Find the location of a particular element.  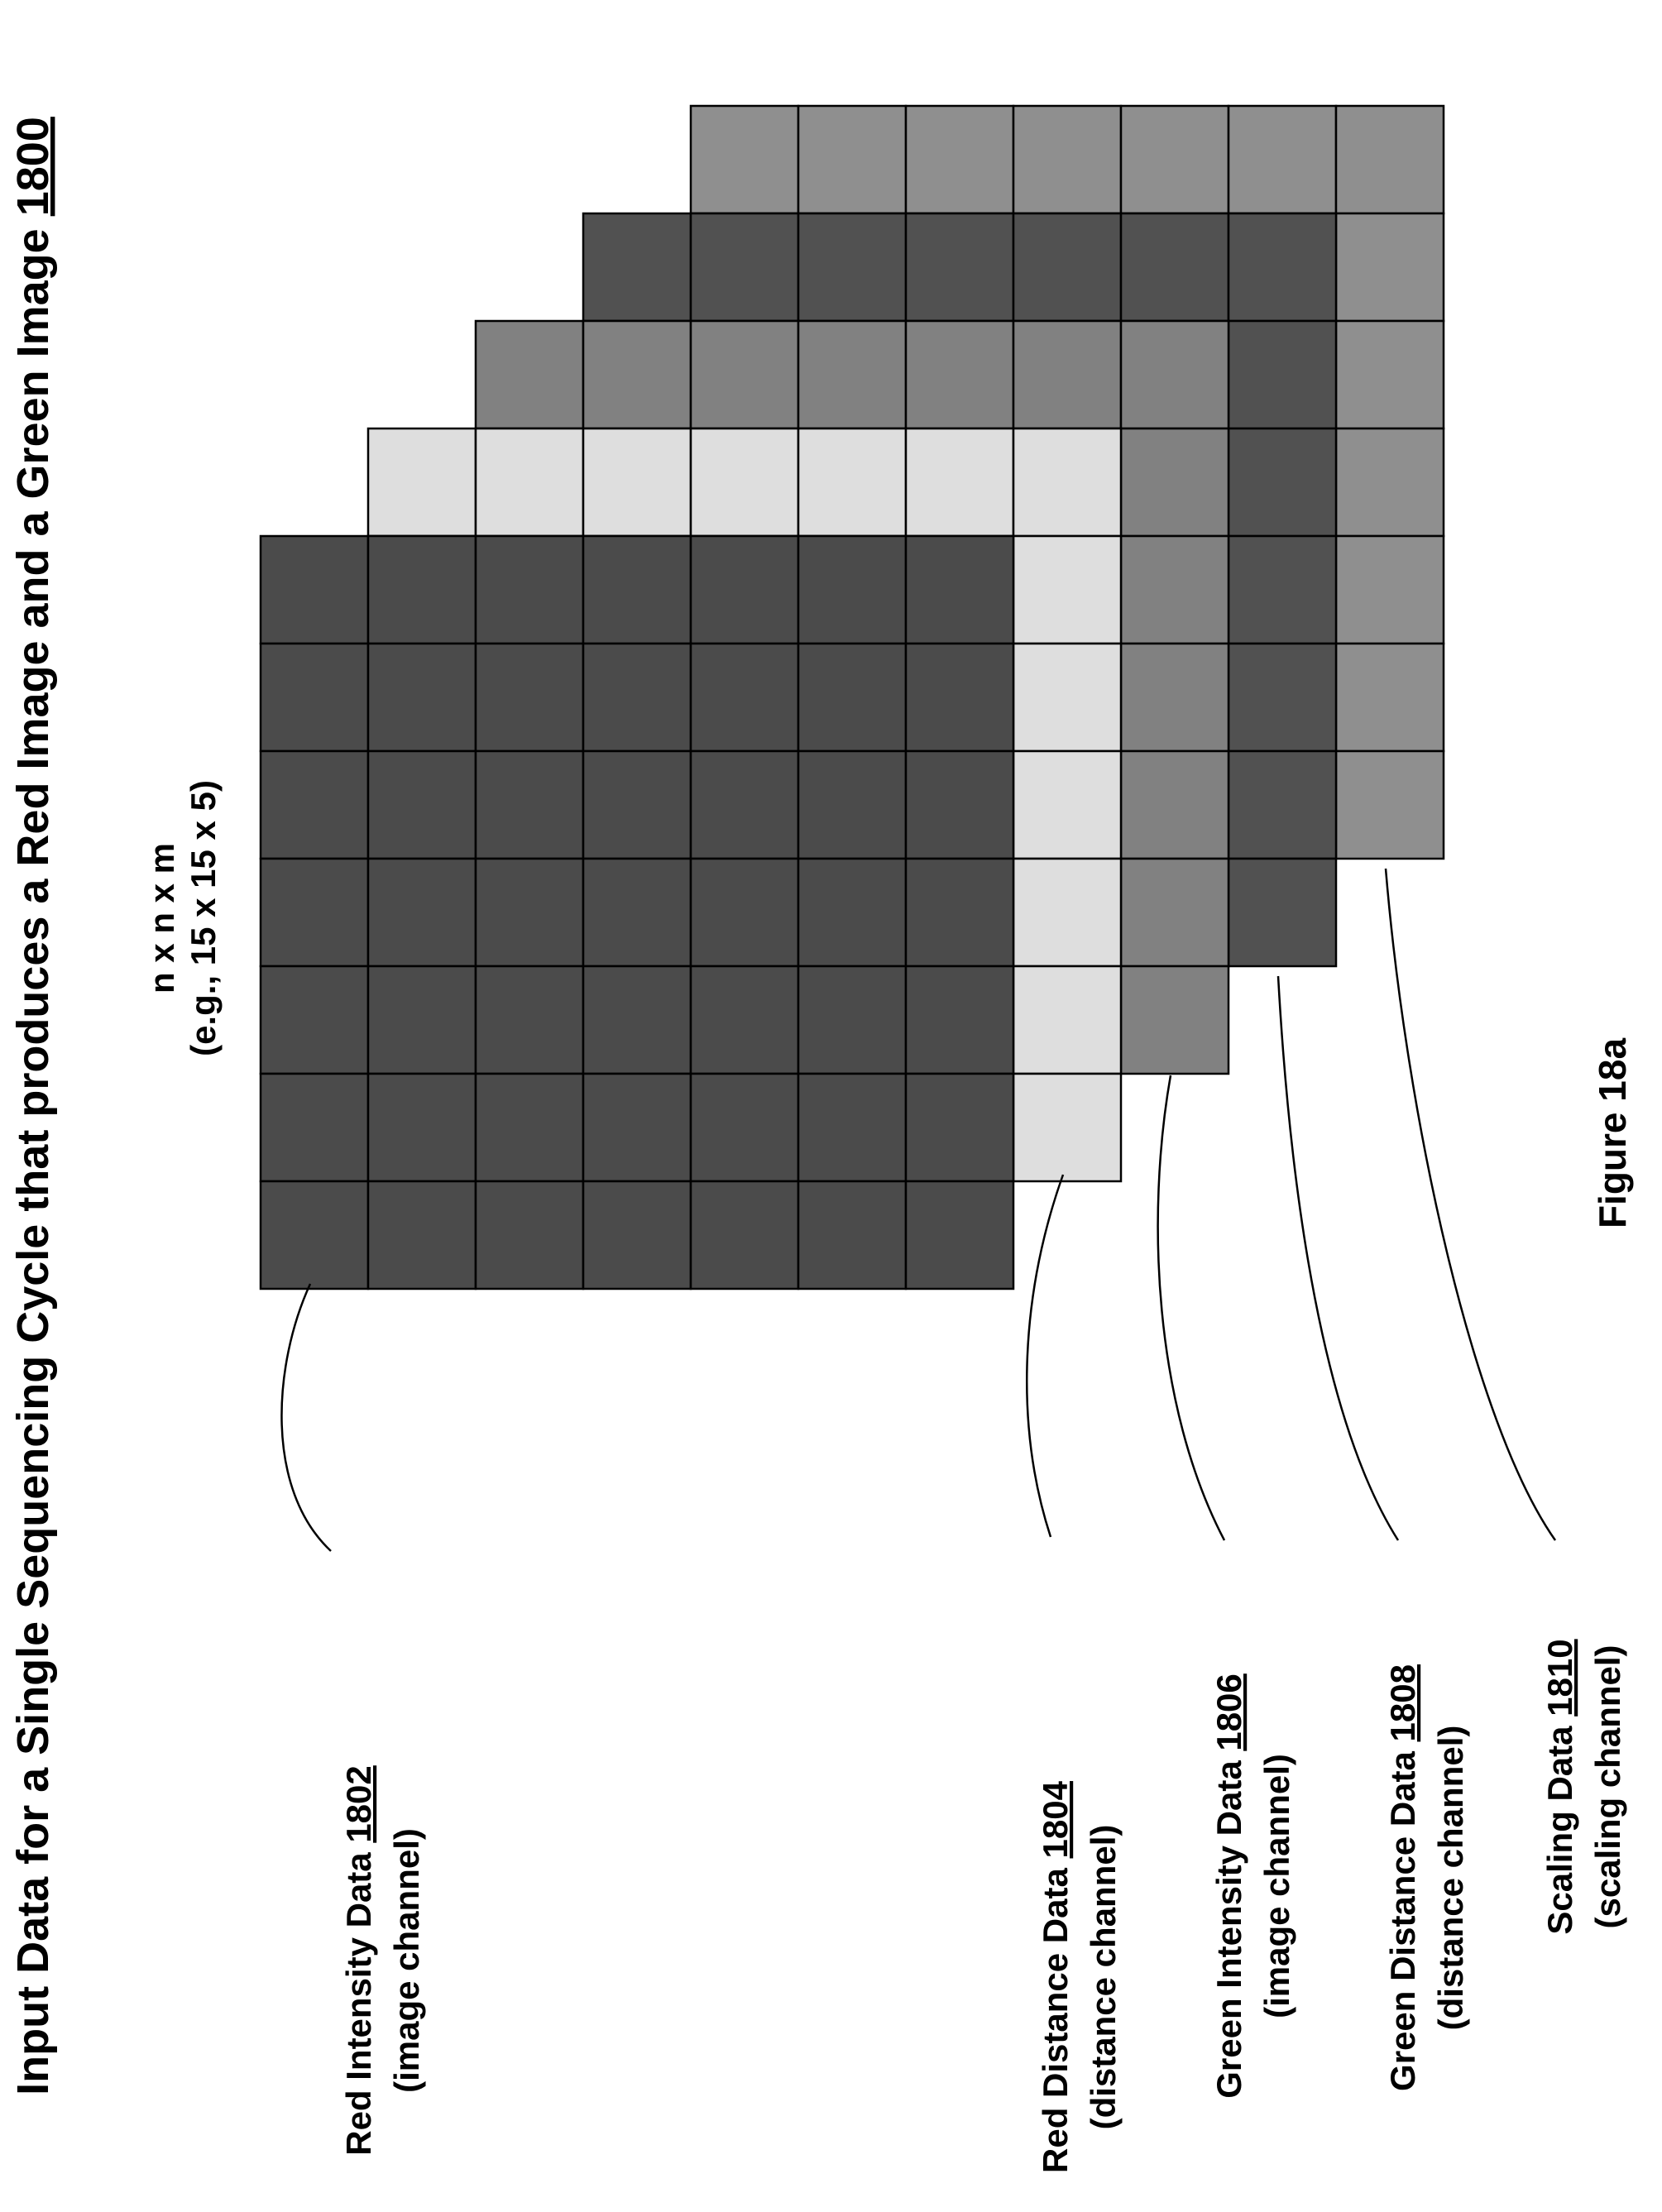

figure-label: Figure 18a is located at coordinates (1612, 1133).